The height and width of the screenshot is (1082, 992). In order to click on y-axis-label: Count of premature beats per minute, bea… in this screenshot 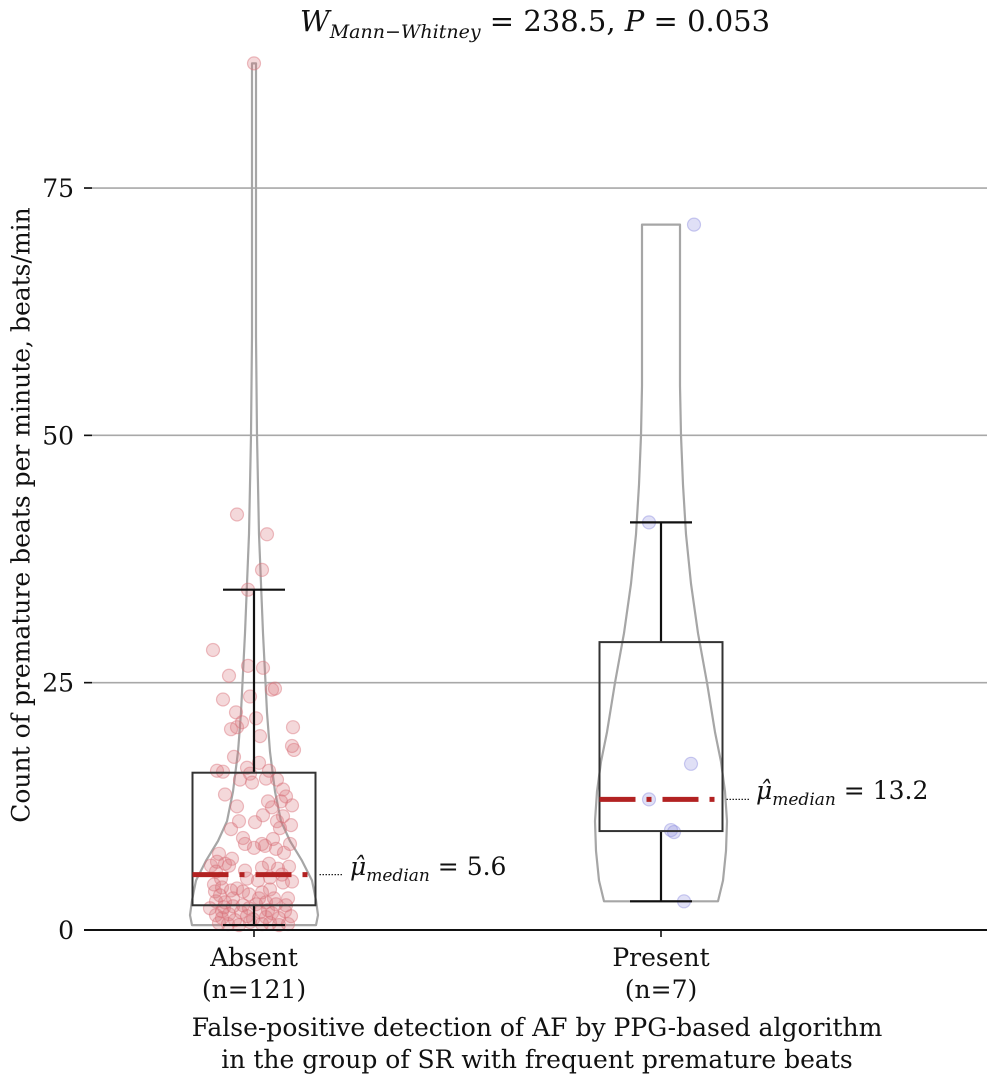, I will do `click(21, 515)`.